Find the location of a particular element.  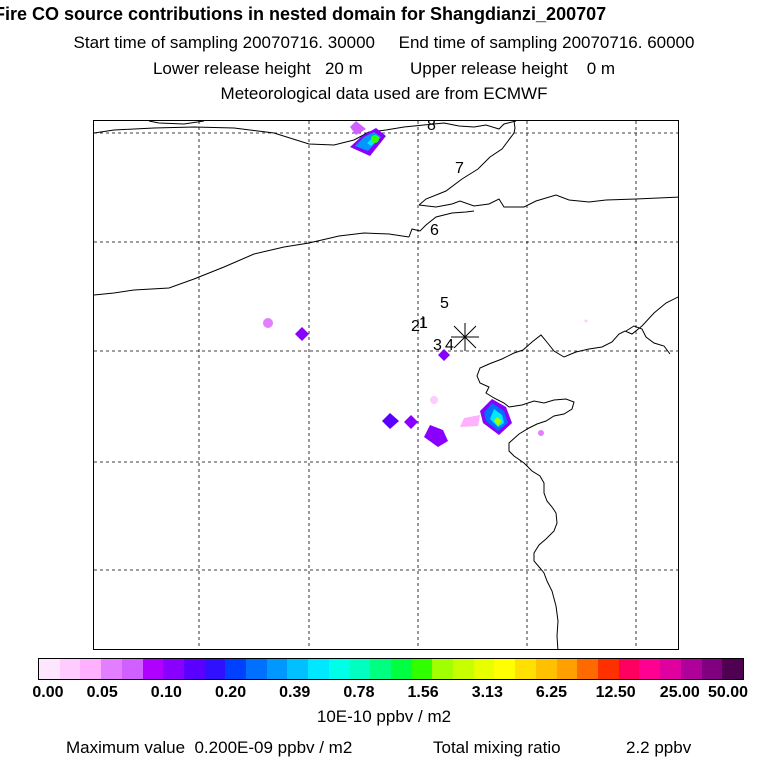

met-data-label: Meteorological data used are from ECMWF is located at coordinates (384, 93).